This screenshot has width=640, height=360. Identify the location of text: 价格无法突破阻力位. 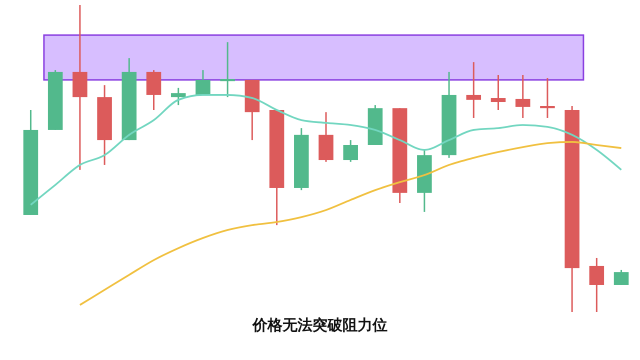
(320, 325).